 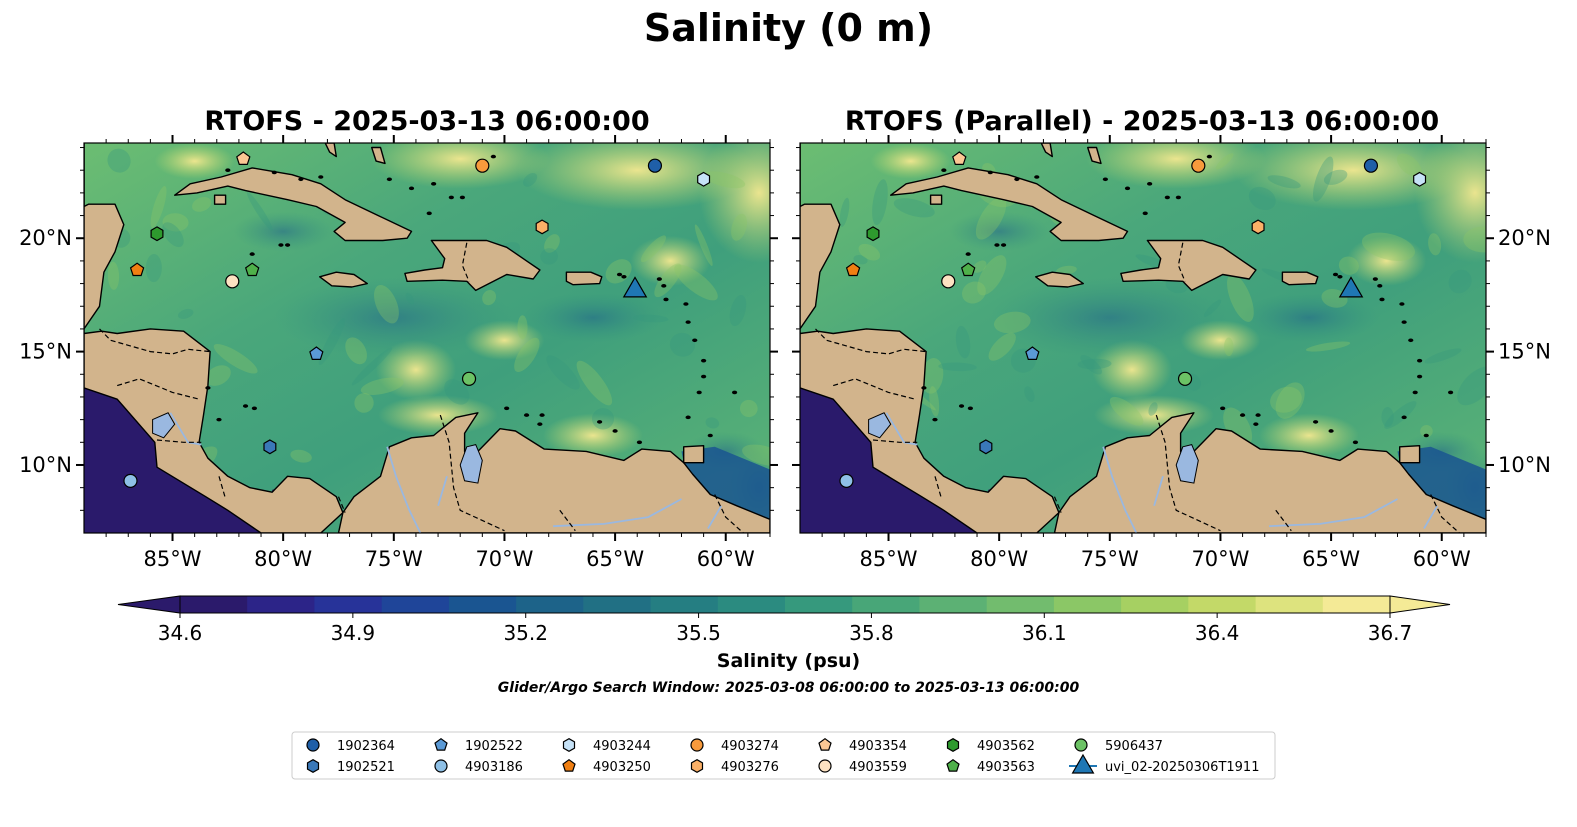 I want to click on platform-1902522-marker, so click(x=316, y=353).